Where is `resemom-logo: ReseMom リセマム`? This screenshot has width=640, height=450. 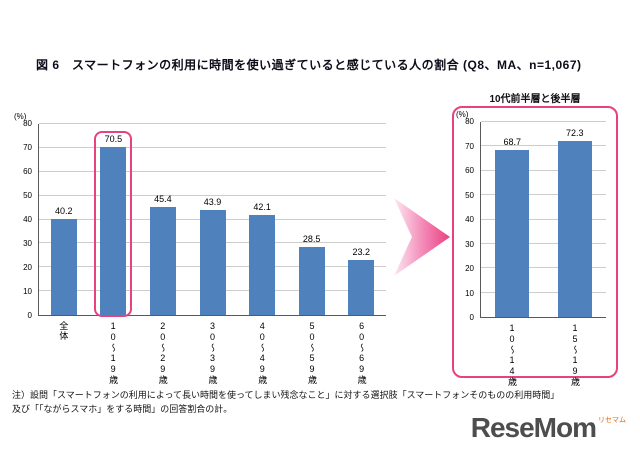 resemom-logo: ReseMom リセマム is located at coordinates (548, 428).